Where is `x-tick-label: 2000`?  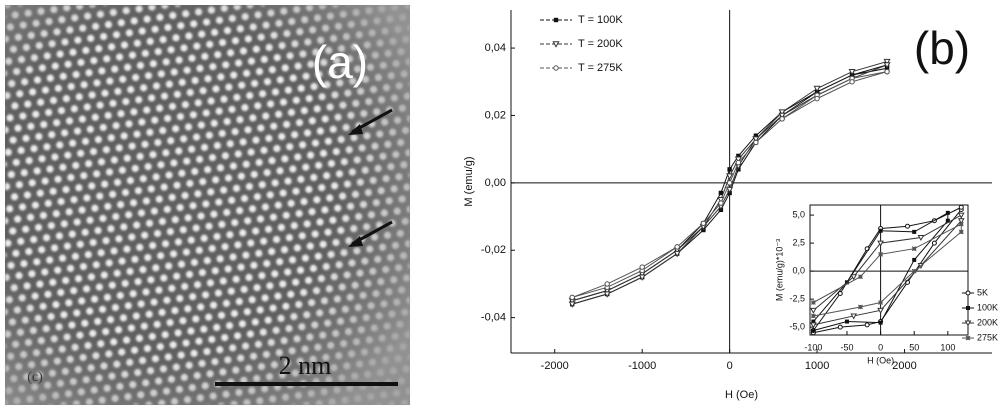 x-tick-label: 2000 is located at coordinates (904, 366).